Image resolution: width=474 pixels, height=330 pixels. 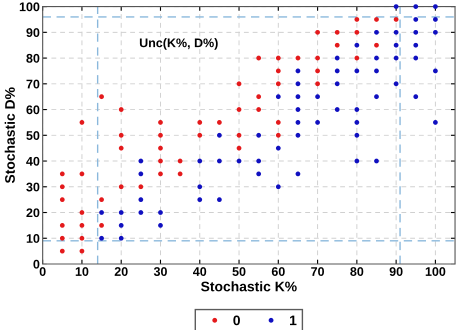 What do you see at coordinates (249, 286) in the screenshot?
I see `x-axis-title: Stochastic K%` at bounding box center [249, 286].